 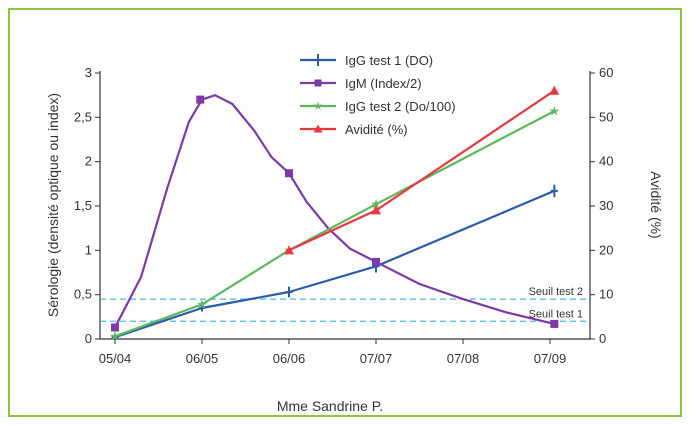 What do you see at coordinates (289, 358) in the screenshot?
I see `x-tick-label: 06/06` at bounding box center [289, 358].